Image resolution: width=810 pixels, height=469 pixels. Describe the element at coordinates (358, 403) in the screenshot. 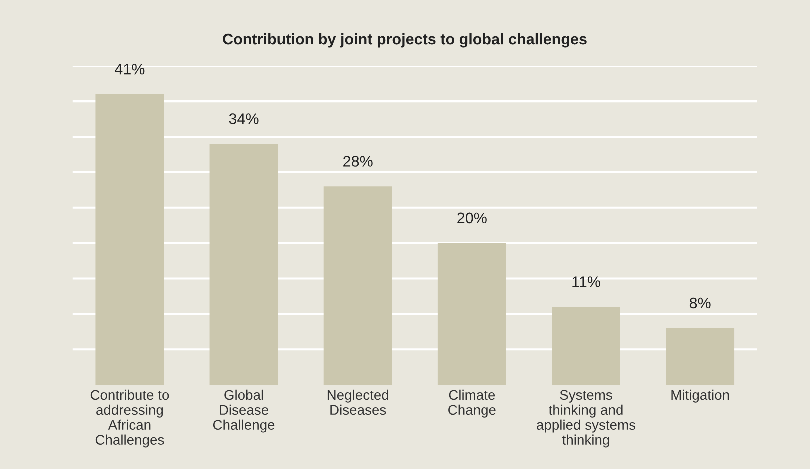

I see `x-tick-label: Neglected Diseases` at that location.